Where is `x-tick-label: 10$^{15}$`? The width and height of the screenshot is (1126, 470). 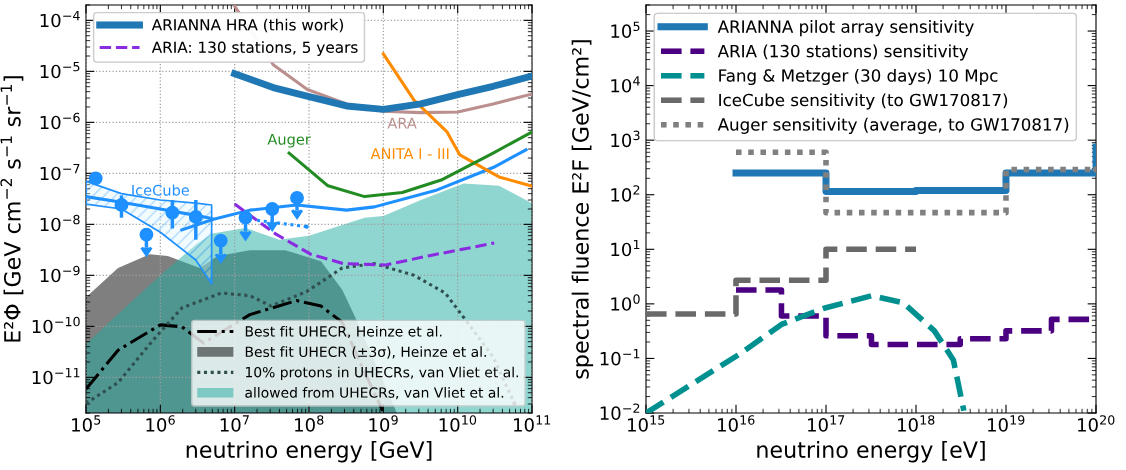
x-tick-label: 10$^{15}$ is located at coordinates (646, 423).